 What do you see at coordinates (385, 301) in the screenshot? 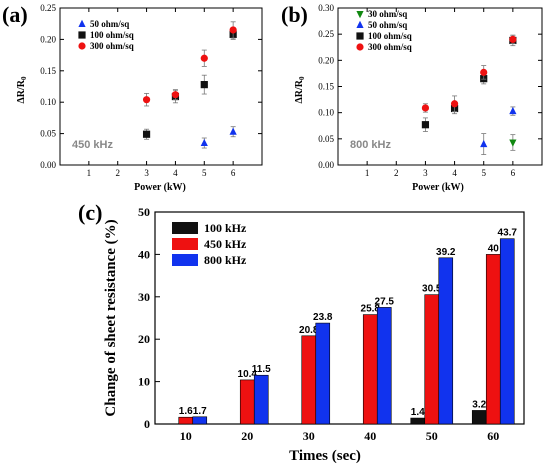
I see `panel-c-data-label: 27.5` at bounding box center [385, 301].